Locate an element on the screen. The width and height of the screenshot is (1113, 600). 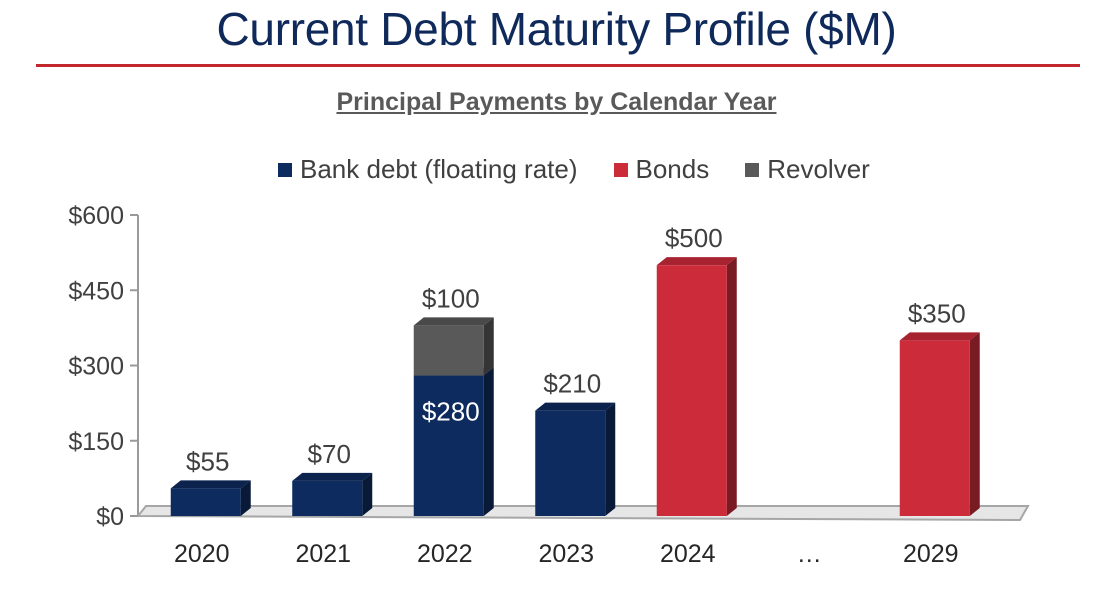
data-label: $55 is located at coordinates (207, 461).